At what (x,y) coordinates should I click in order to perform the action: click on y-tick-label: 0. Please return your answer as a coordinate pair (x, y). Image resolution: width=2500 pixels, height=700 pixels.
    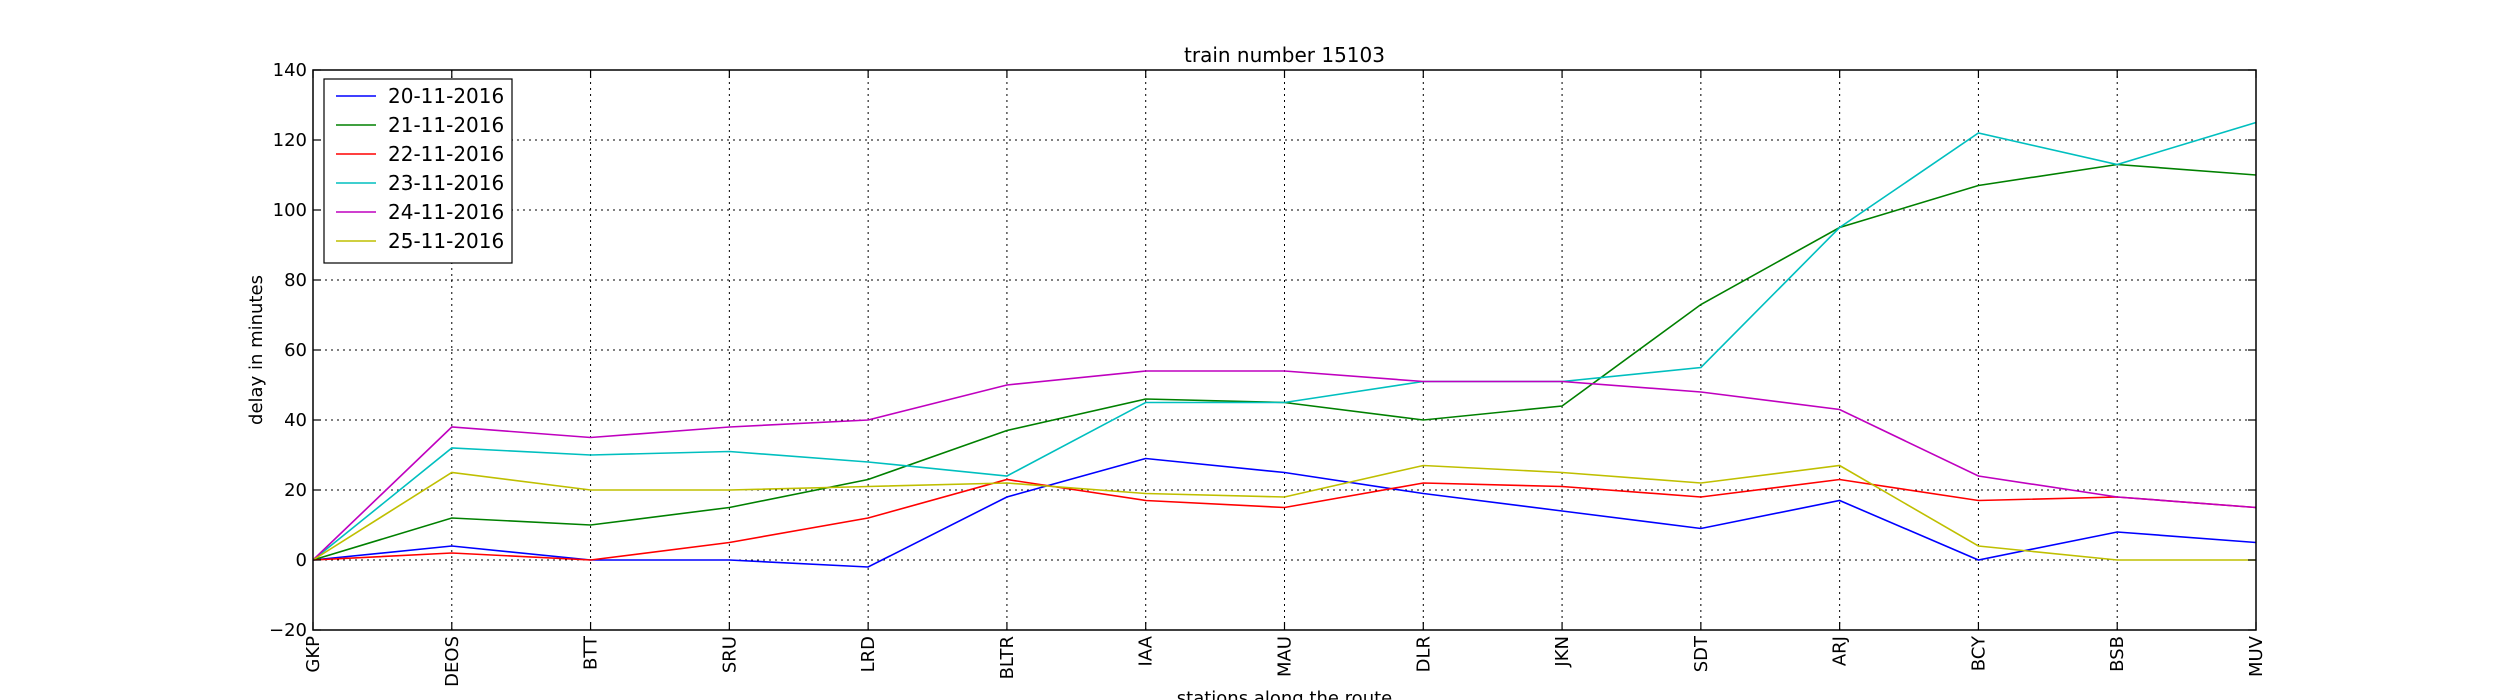
    Looking at the image, I should click on (301, 560).